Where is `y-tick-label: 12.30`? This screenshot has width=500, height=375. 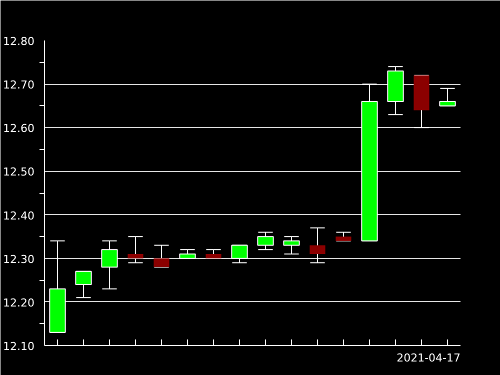
y-tick-label: 12.30 is located at coordinates (19, 259).